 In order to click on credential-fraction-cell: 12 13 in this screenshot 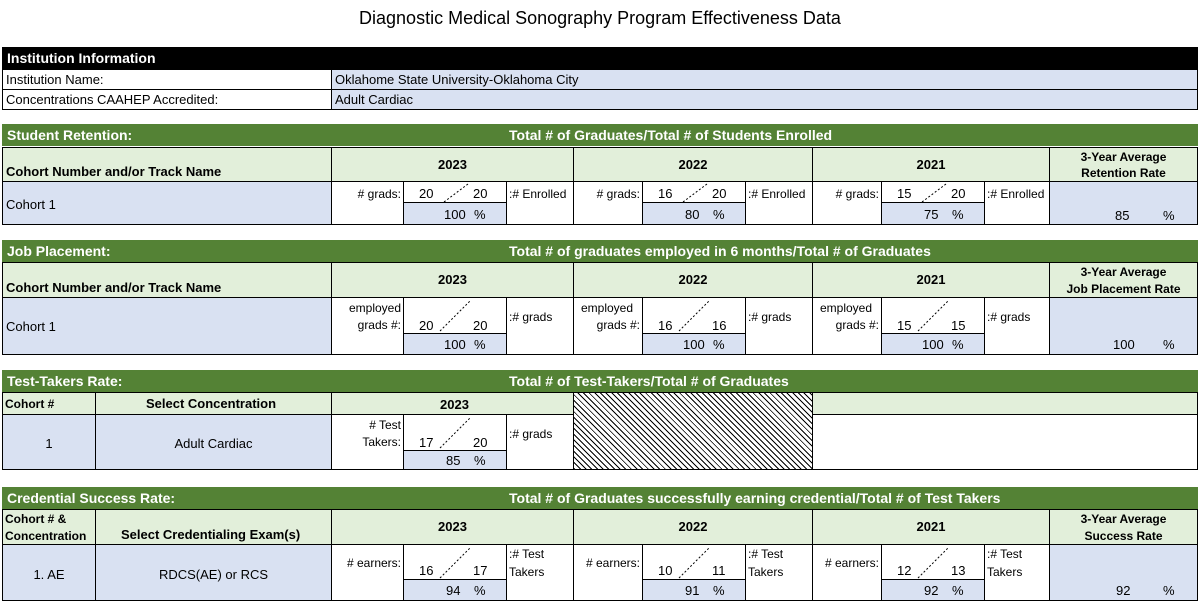, I will do `click(933, 562)`.